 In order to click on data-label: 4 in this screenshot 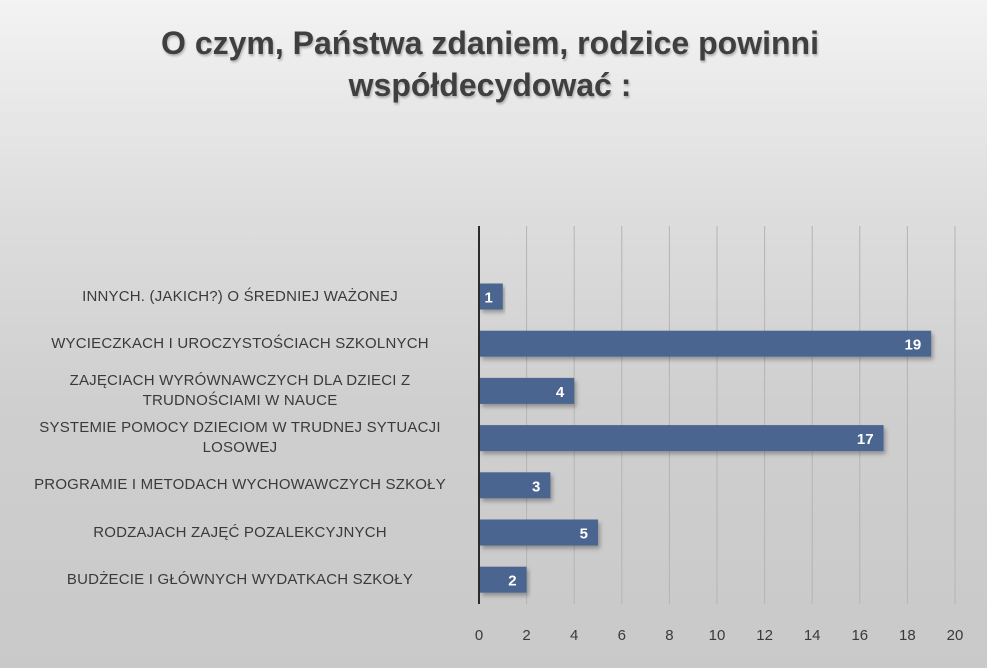, I will do `click(560, 392)`.